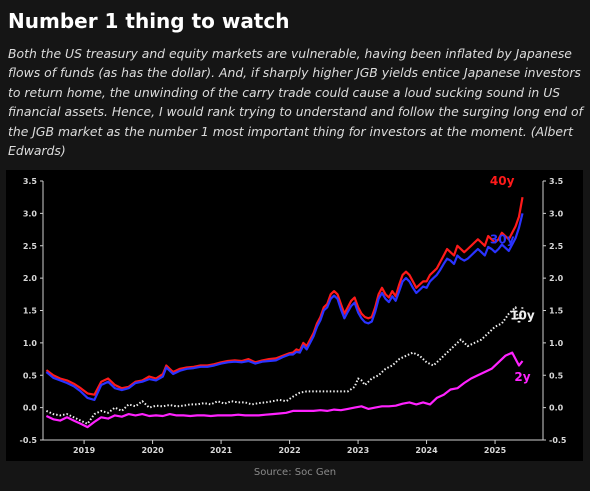  Describe the element at coordinates (30, 181) in the screenshot. I see `y-tick-label-left: 3.5` at that location.